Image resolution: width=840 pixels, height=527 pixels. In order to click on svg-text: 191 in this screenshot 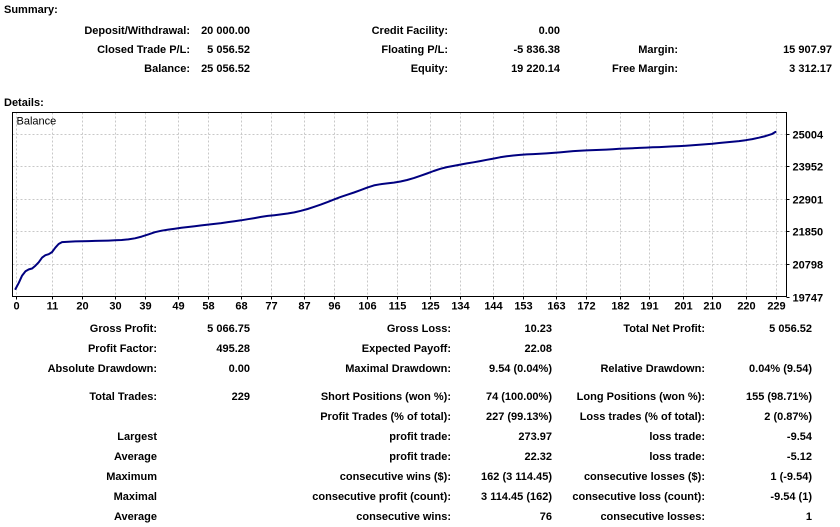, I will do `click(649, 307)`.